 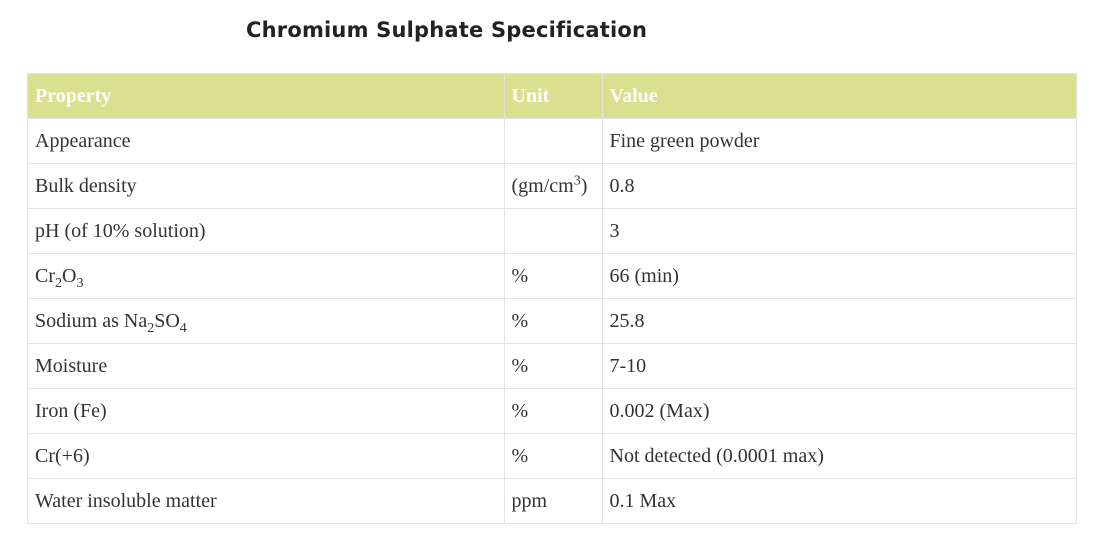 I want to click on property-cell: Cr2O3, so click(x=266, y=276).